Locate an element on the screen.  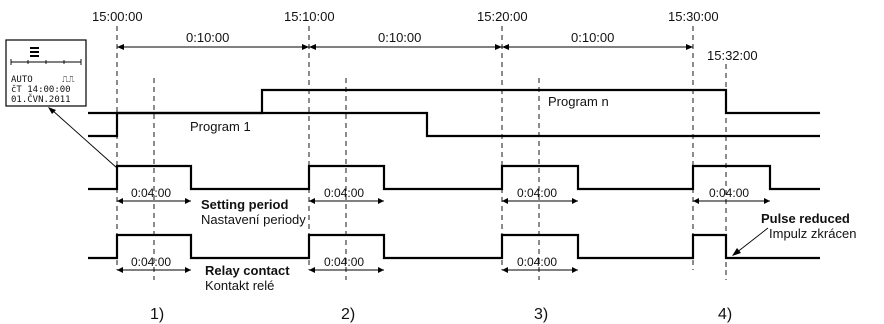
display-pointer-arrow is located at coordinates (83, 138).